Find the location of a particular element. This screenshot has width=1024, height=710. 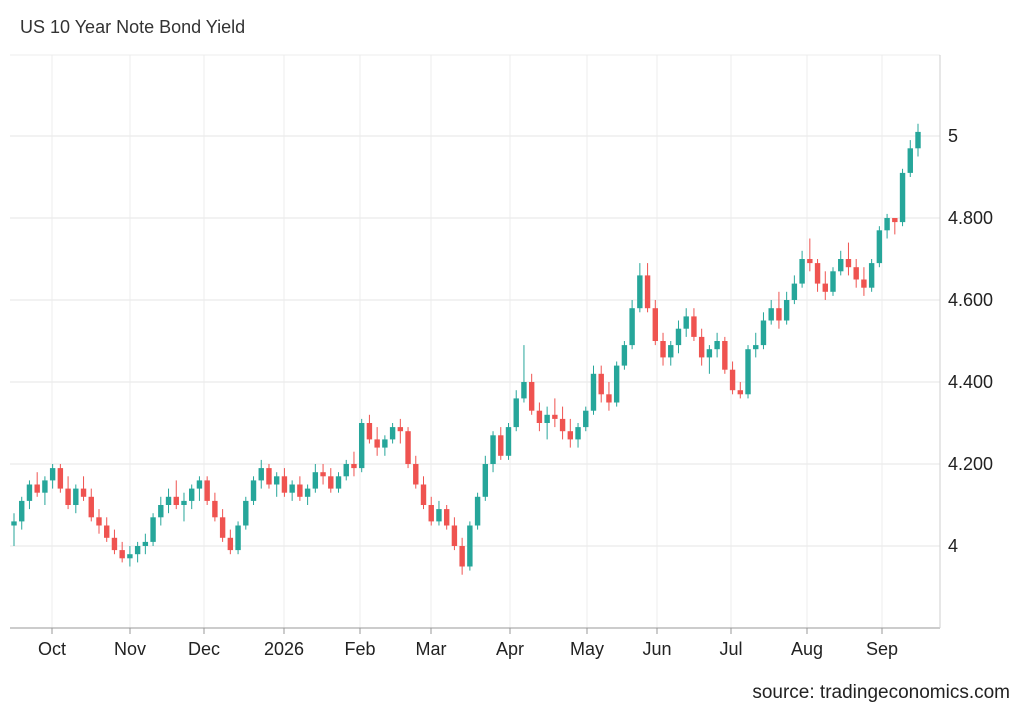

y-tick-label: 4.800 is located at coordinates (970, 218).